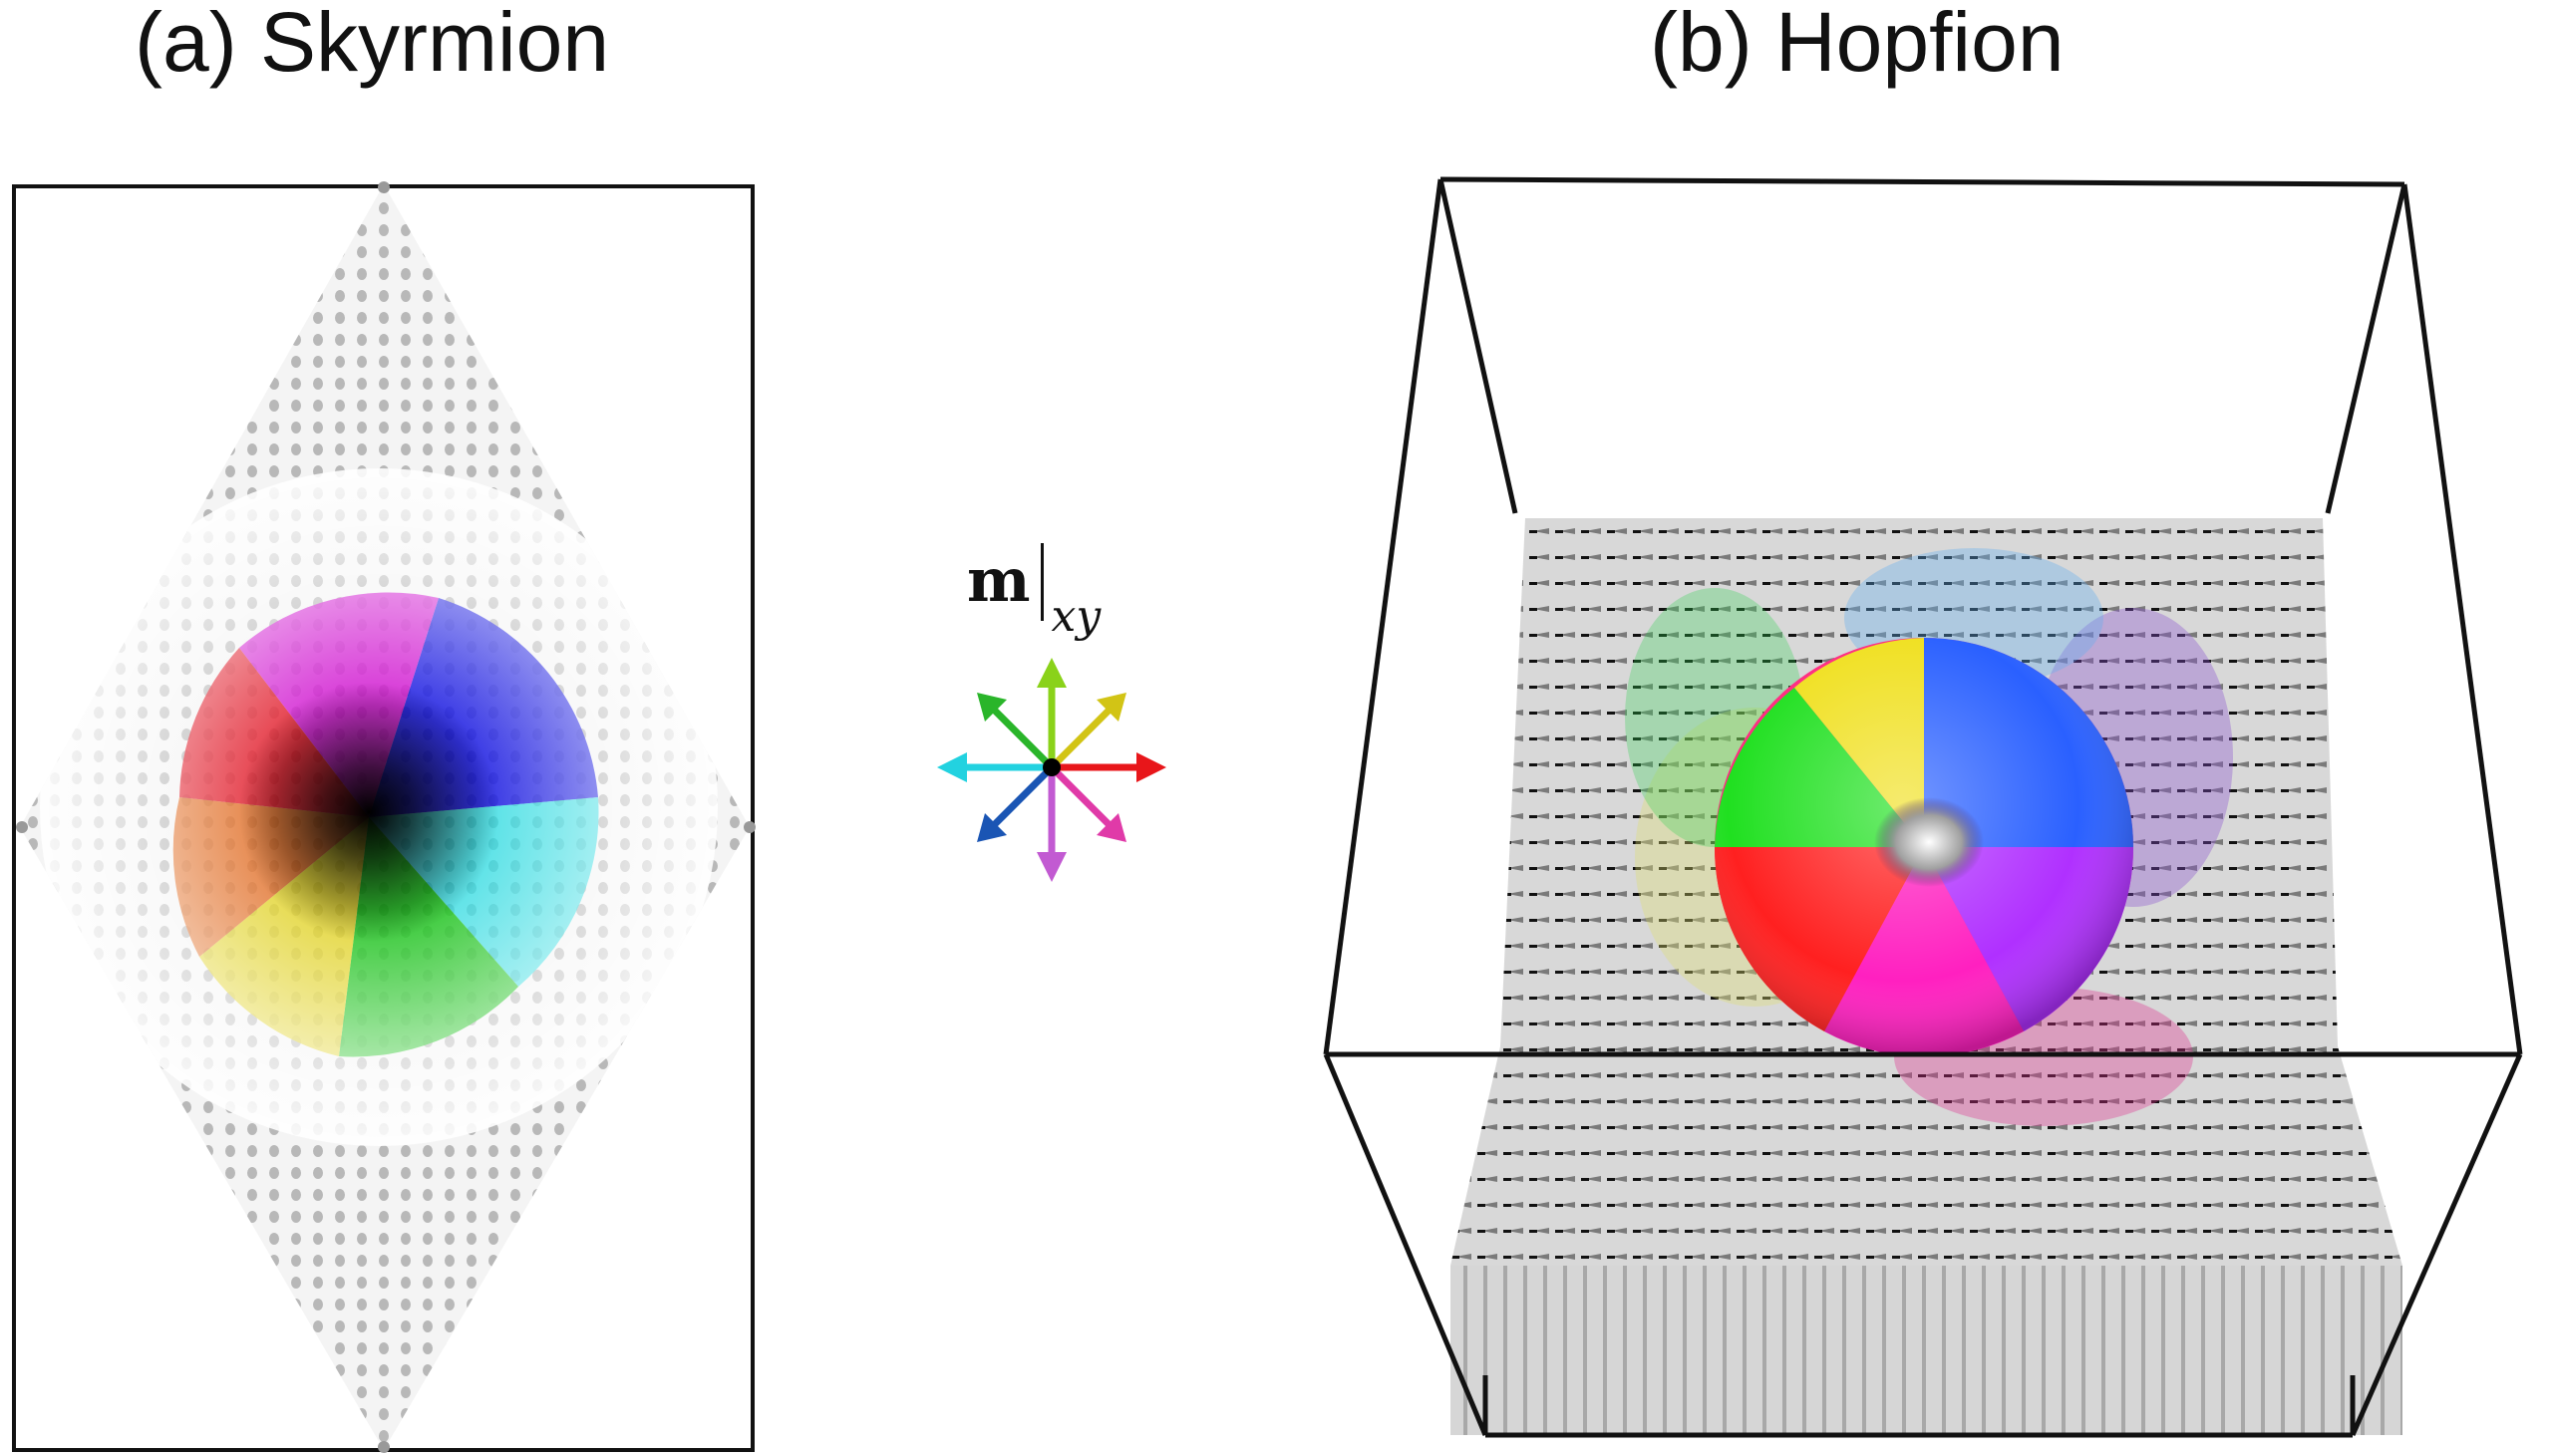  What do you see at coordinates (372, 44) in the screenshot?
I see `panel-a-title: (a) Skyrmion` at bounding box center [372, 44].